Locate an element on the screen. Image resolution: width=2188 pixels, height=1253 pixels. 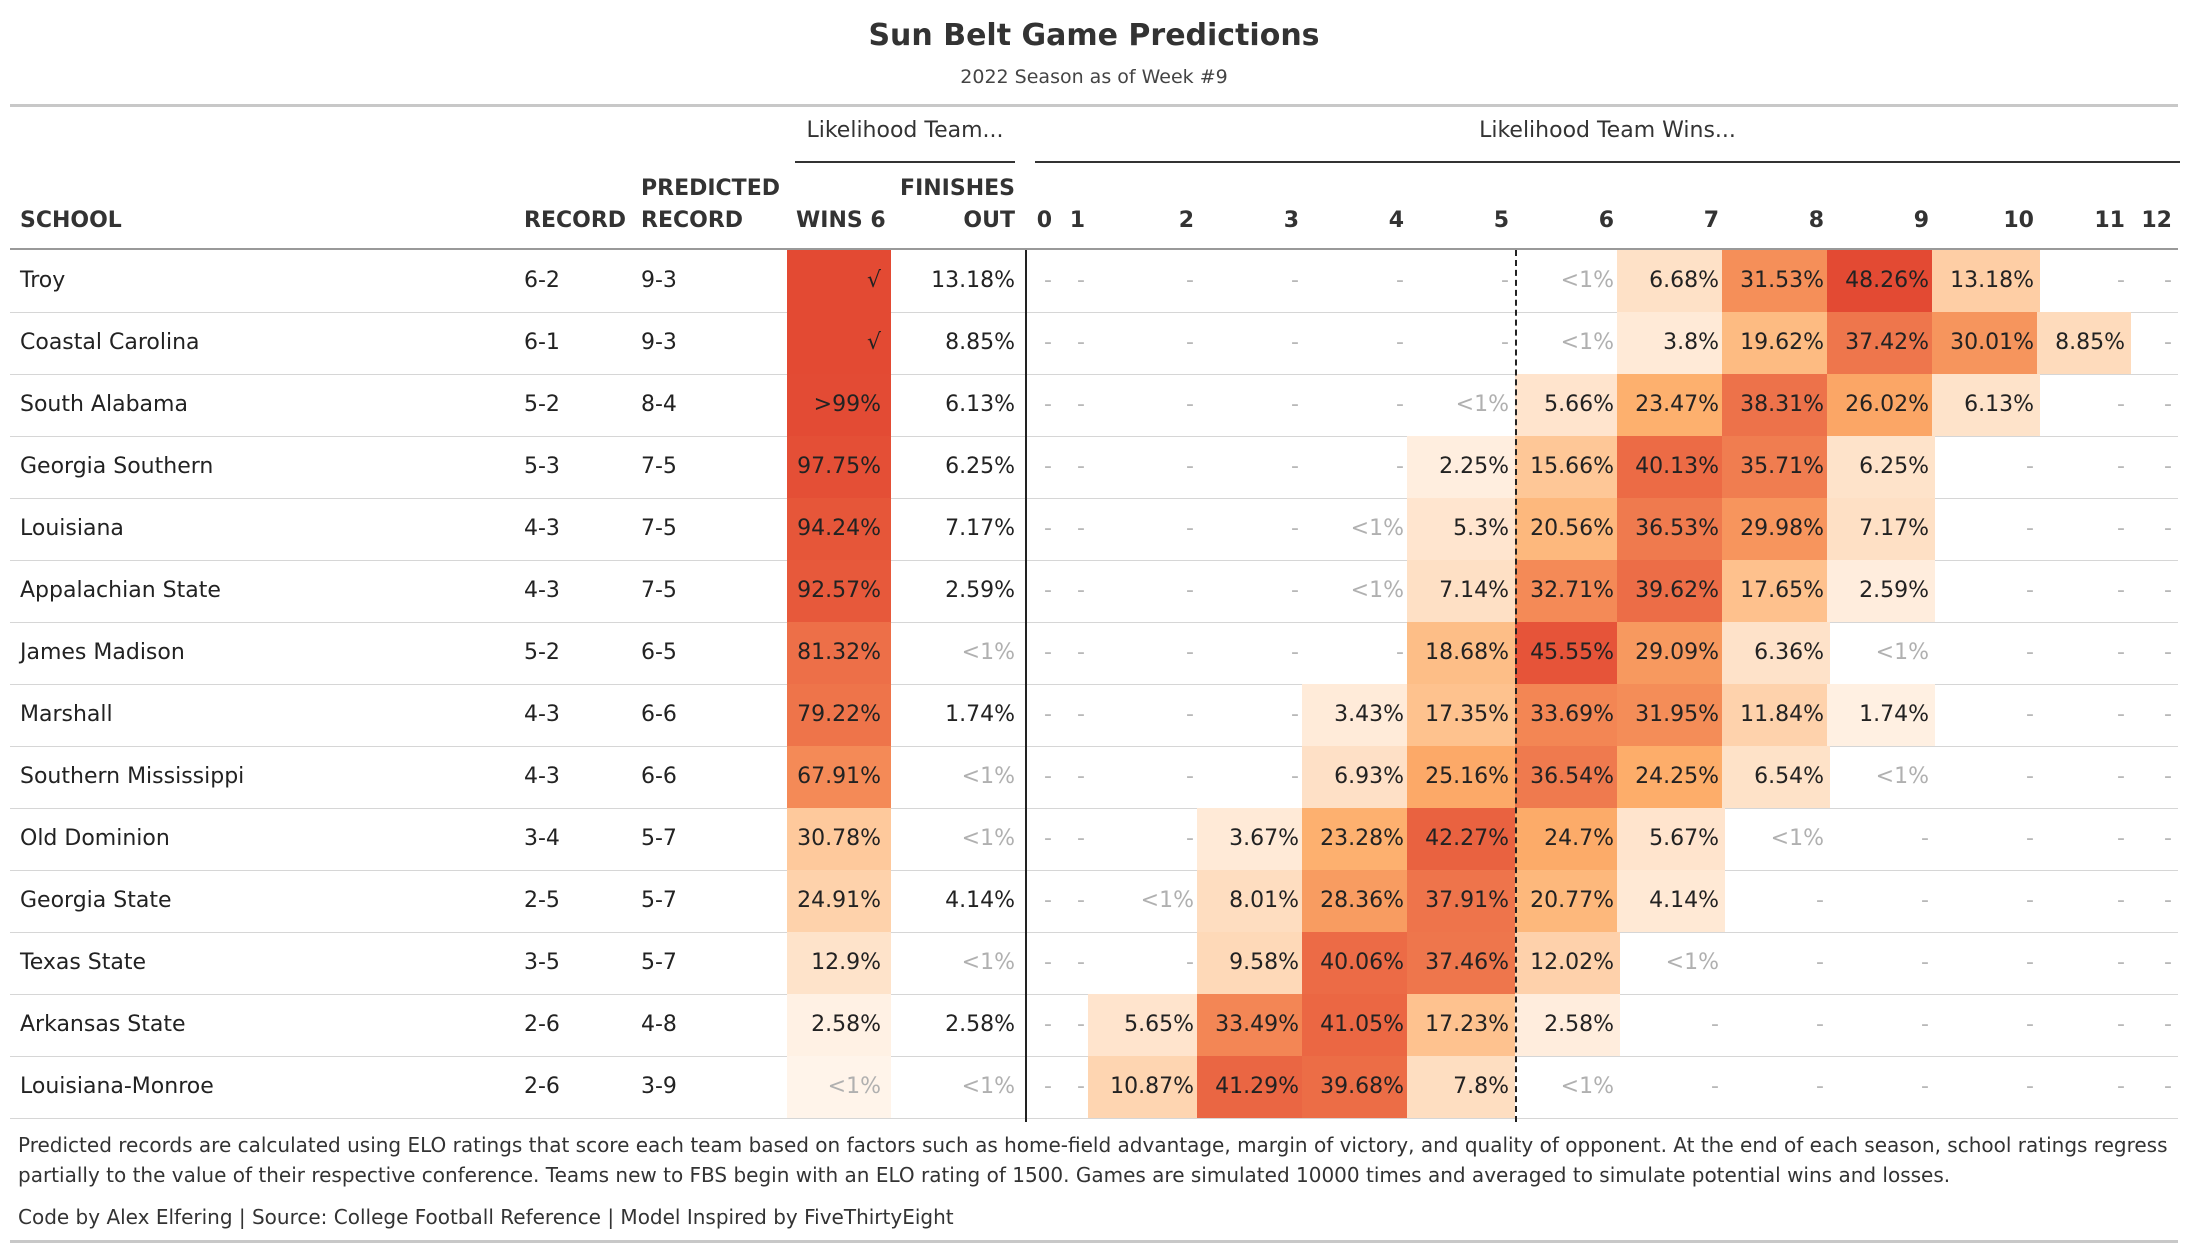
wins-5-value: 2.25% is located at coordinates (1474, 466).